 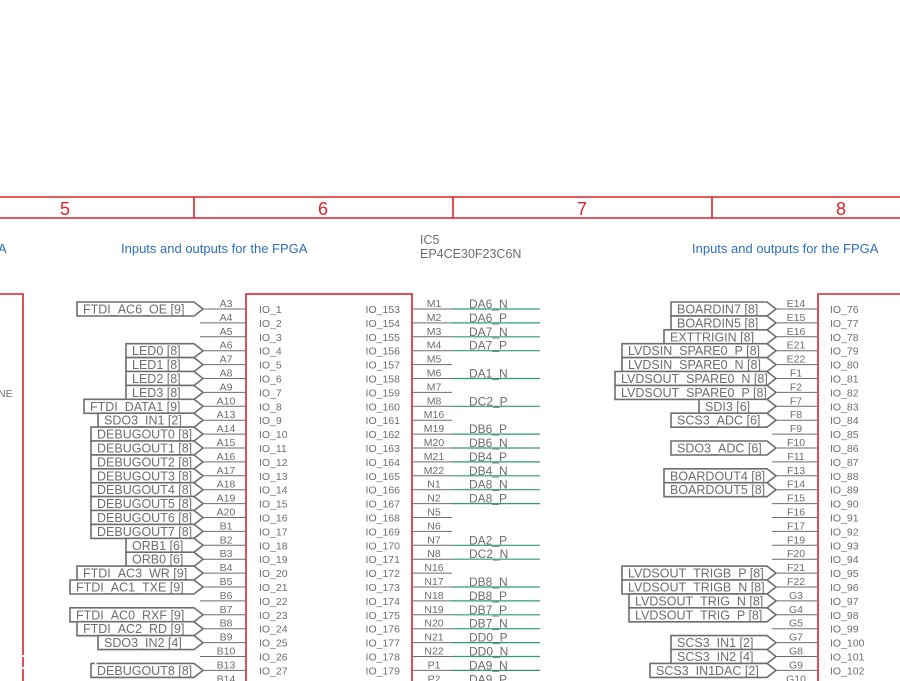 What do you see at coordinates (130, 615) in the screenshot?
I see `port-label: FTDI_AC0_RXF [9]` at bounding box center [130, 615].